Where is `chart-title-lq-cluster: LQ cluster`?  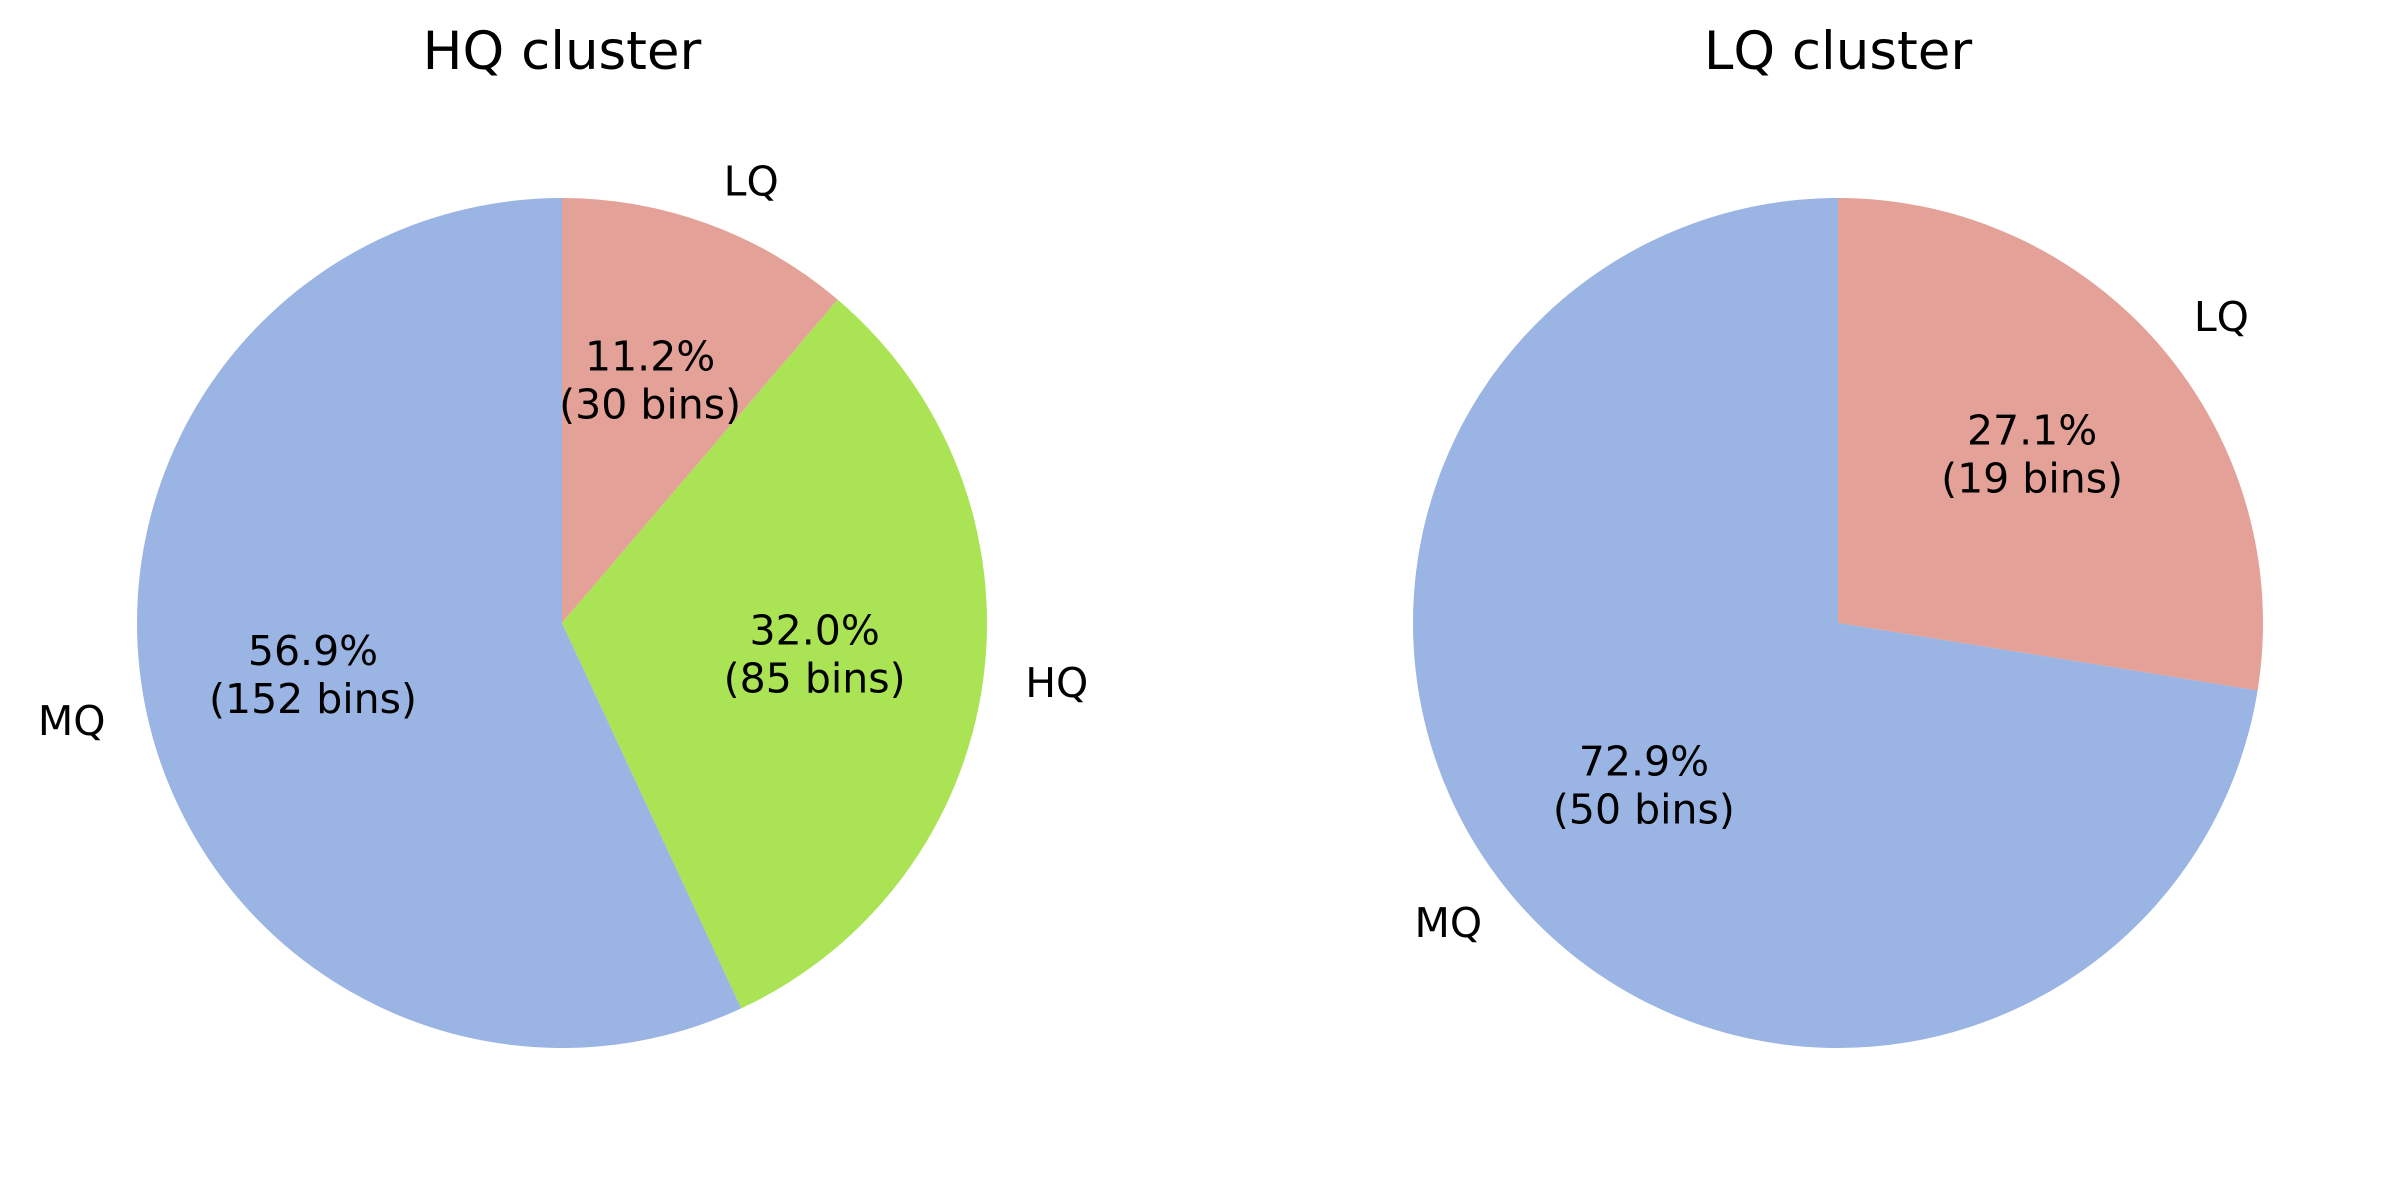
chart-title-lq-cluster: LQ cluster is located at coordinates (1838, 51).